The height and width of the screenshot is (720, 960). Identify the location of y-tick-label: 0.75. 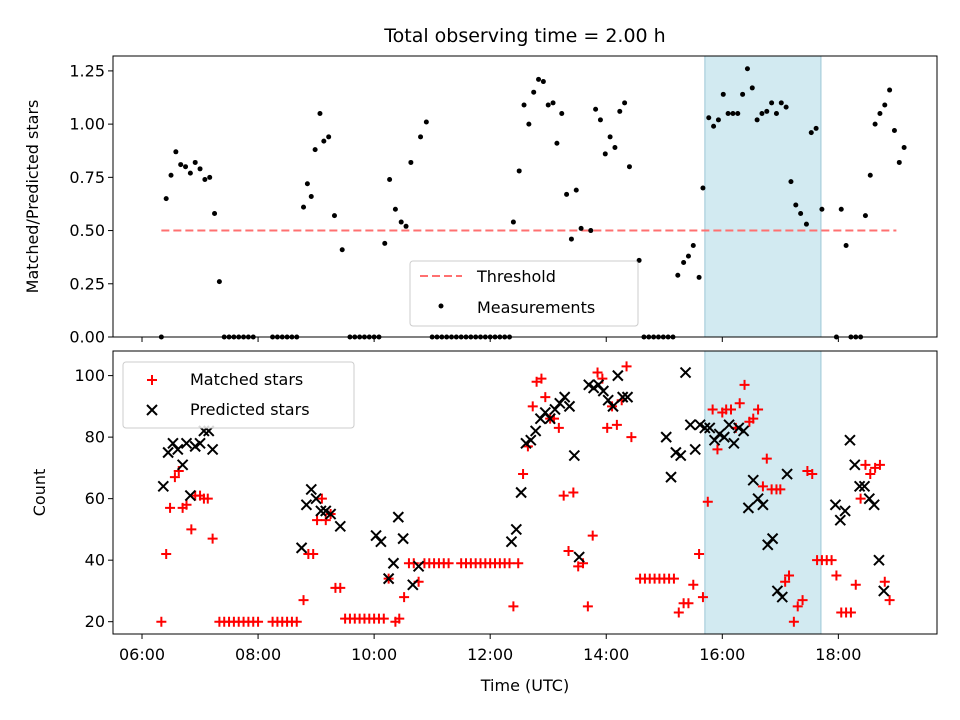
(87, 177).